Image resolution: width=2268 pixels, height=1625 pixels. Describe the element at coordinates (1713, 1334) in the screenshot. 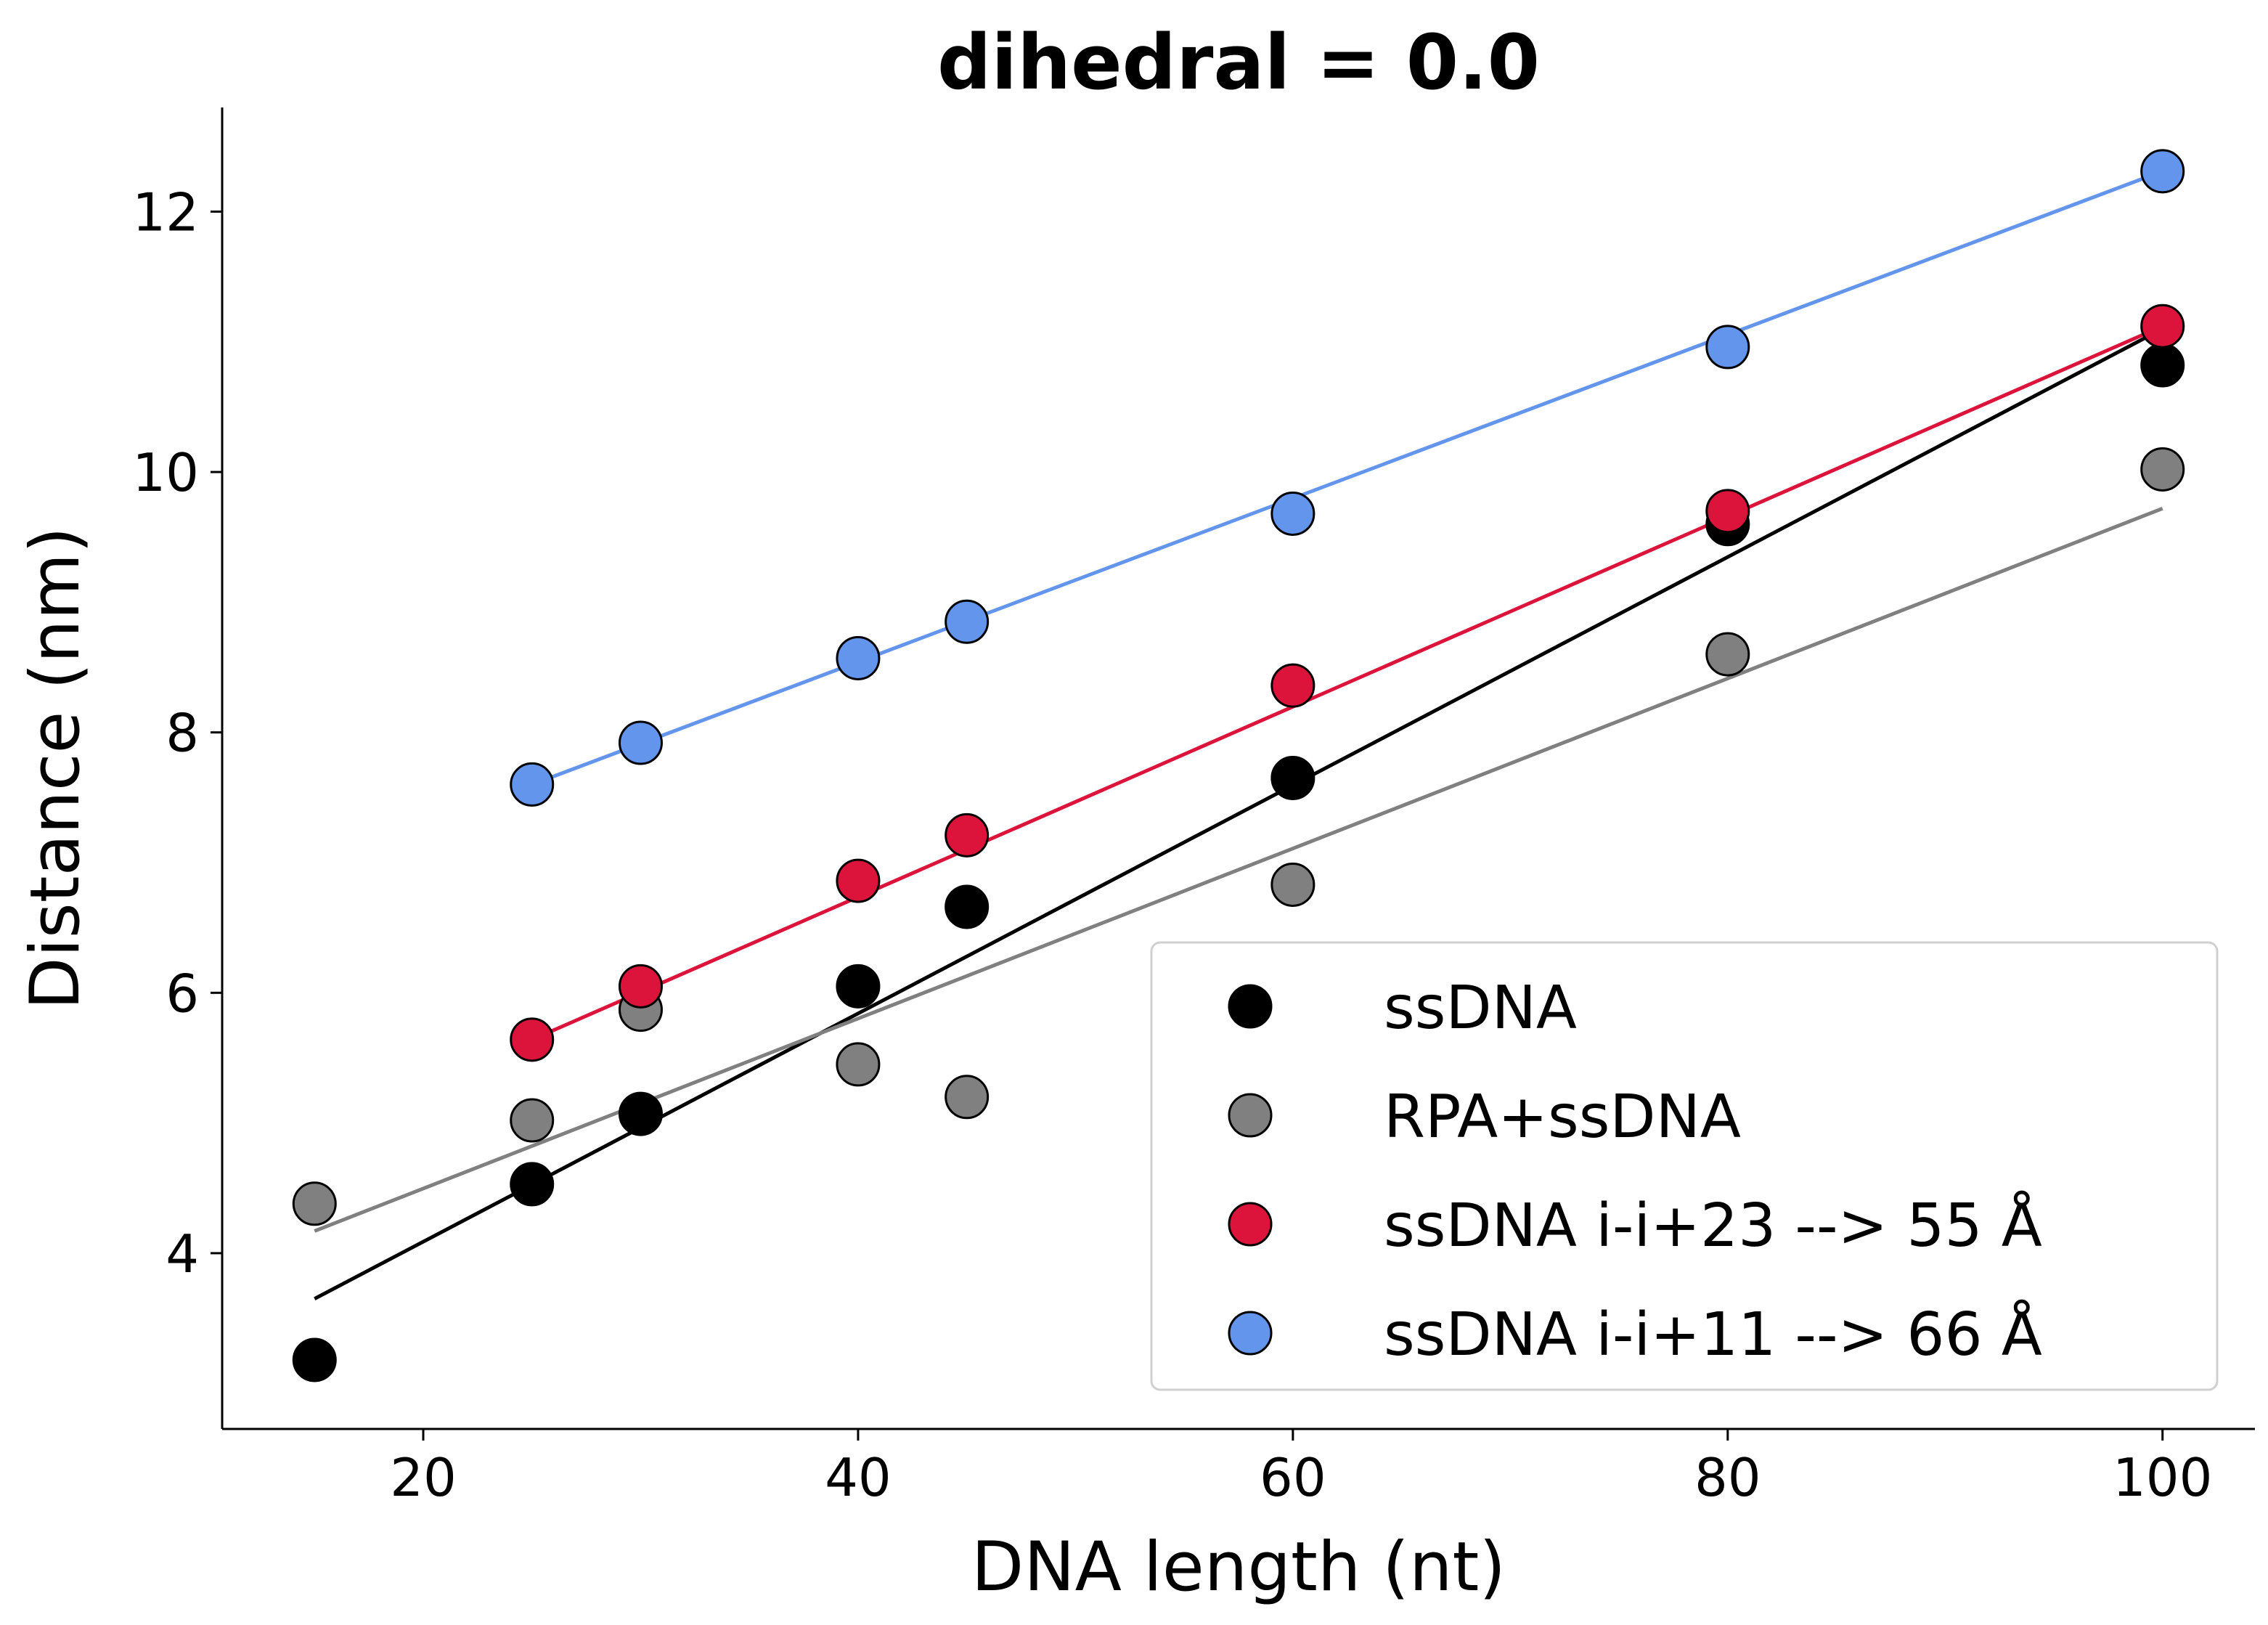

I see `legend-label: ssDNA i-i+11 --> 66 Å` at that location.